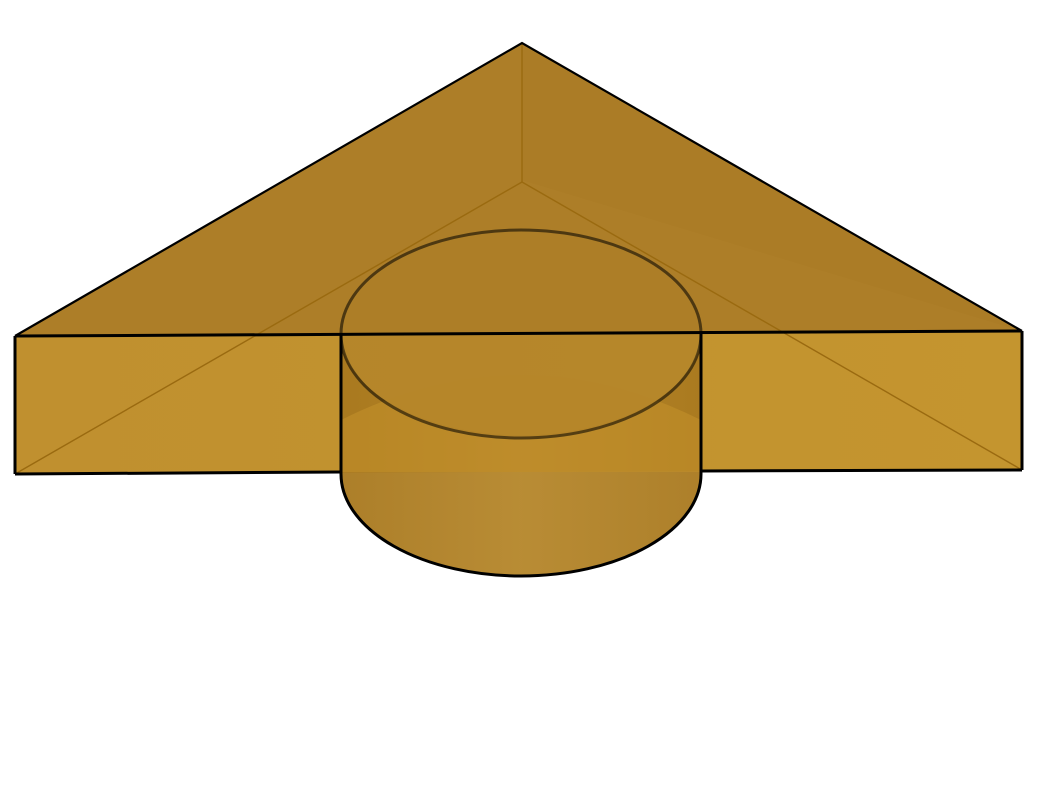  Describe the element at coordinates (521, 525) in the screenshot. I see `cylinder-bottom-arc` at that location.